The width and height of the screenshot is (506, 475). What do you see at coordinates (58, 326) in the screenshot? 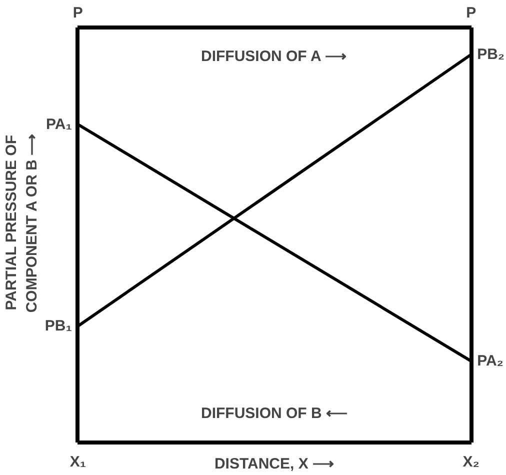
I see `annotation: PB₁` at bounding box center [58, 326].